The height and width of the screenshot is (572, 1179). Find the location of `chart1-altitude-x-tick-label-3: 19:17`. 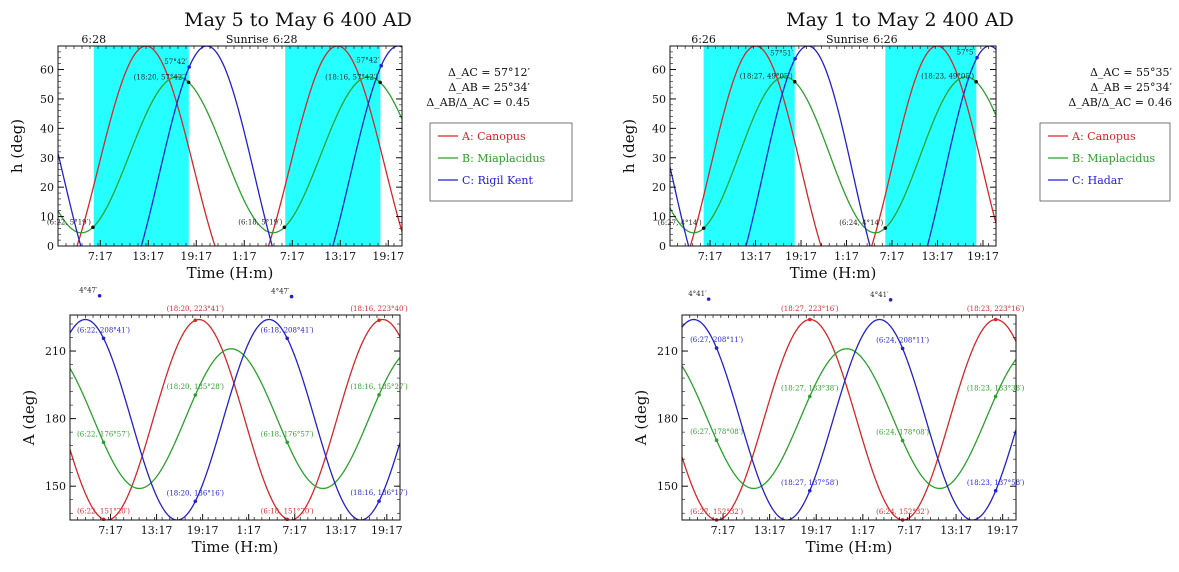

chart1-altitude-x-tick-label-3: 19:17 is located at coordinates (196, 256).